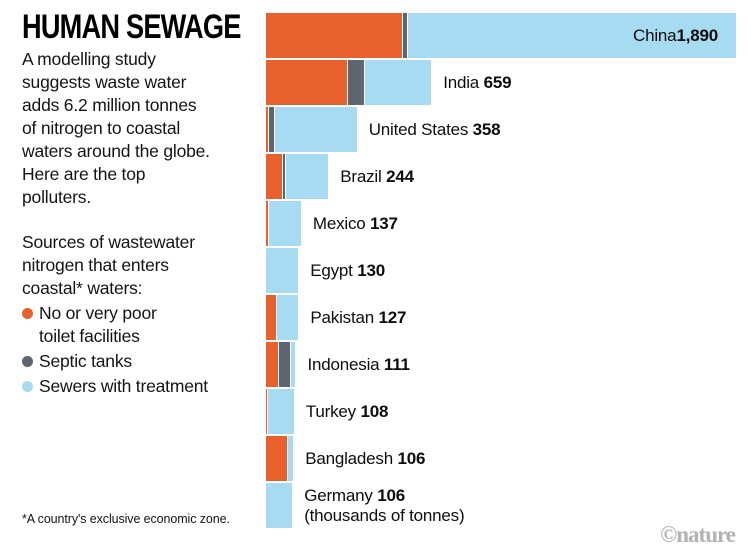  Describe the element at coordinates (501, 317) in the screenshot. I see `chart-row: Pakistan 127` at that location.